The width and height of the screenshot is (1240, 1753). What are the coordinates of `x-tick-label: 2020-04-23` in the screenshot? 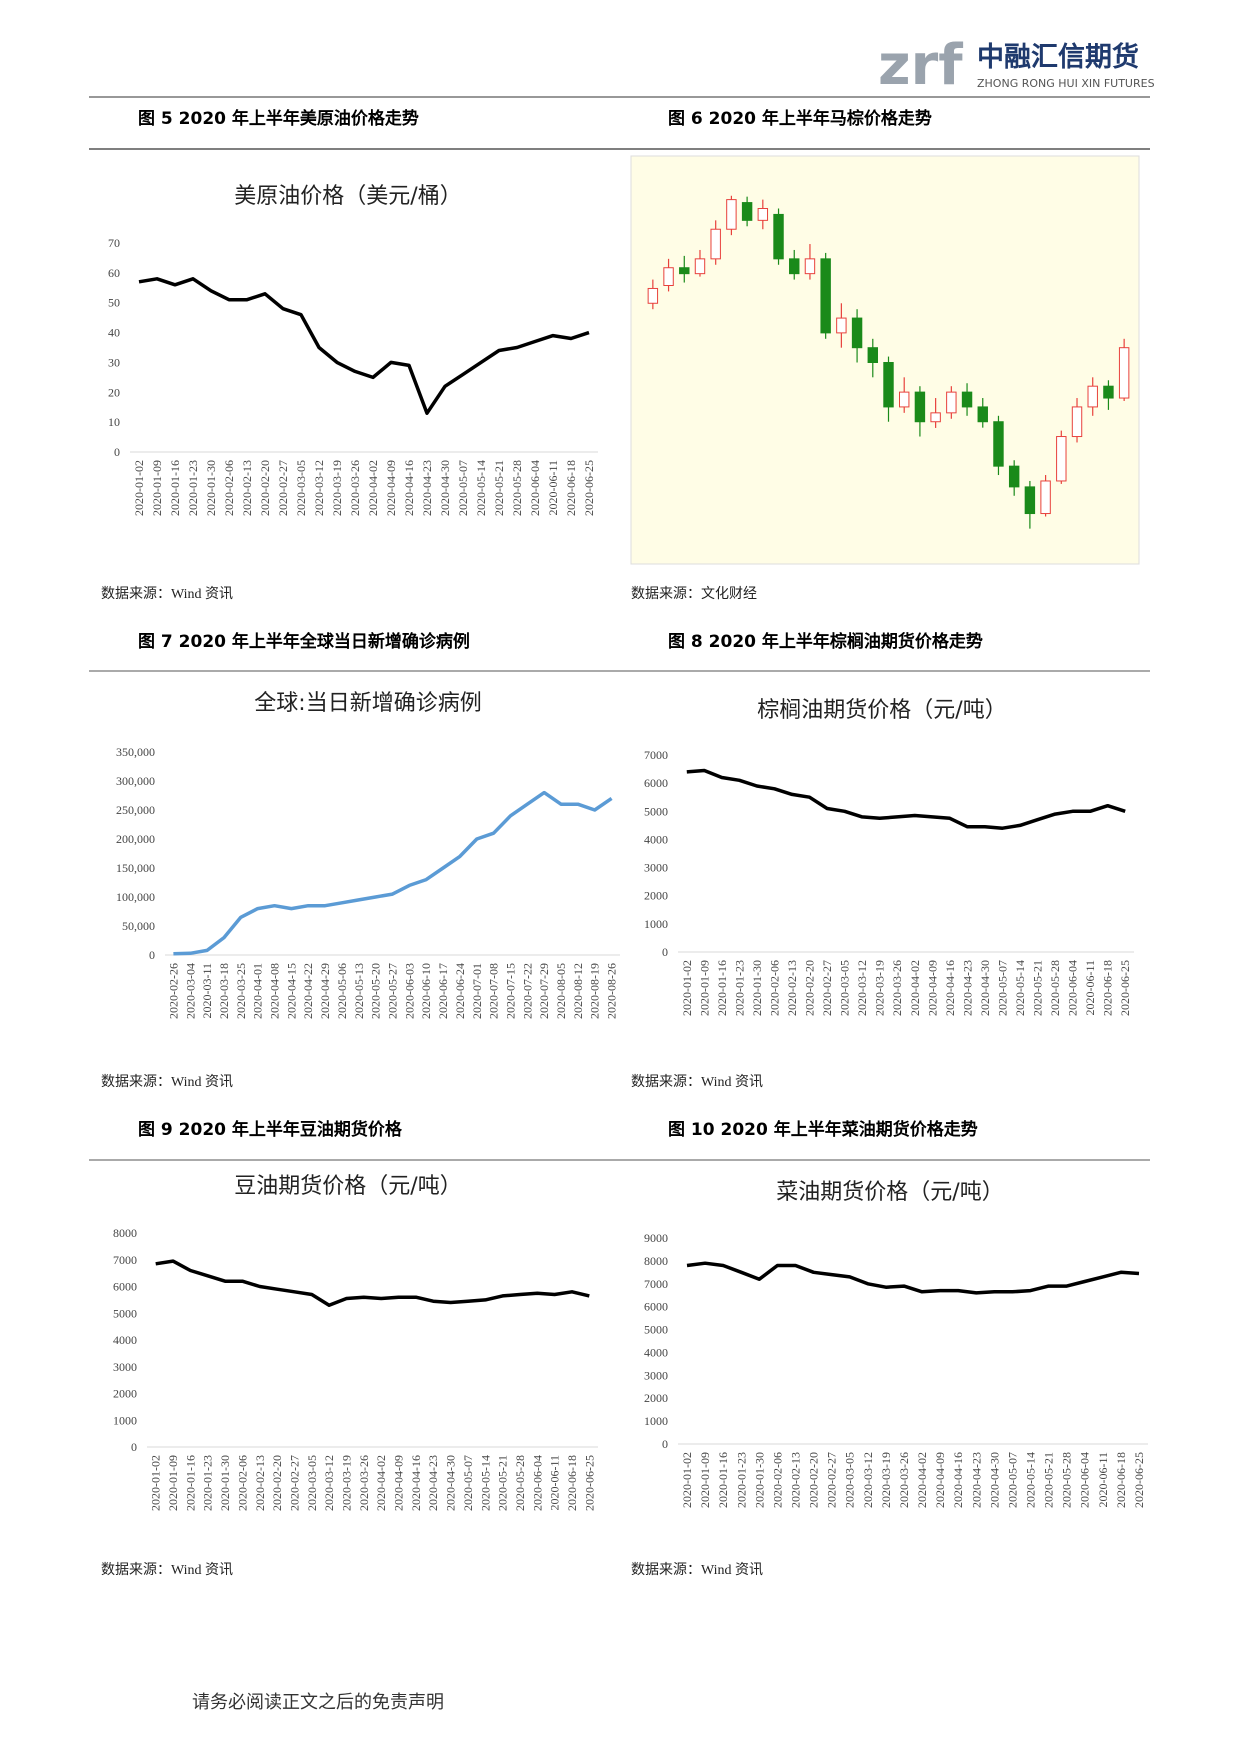 It's located at (967, 988).